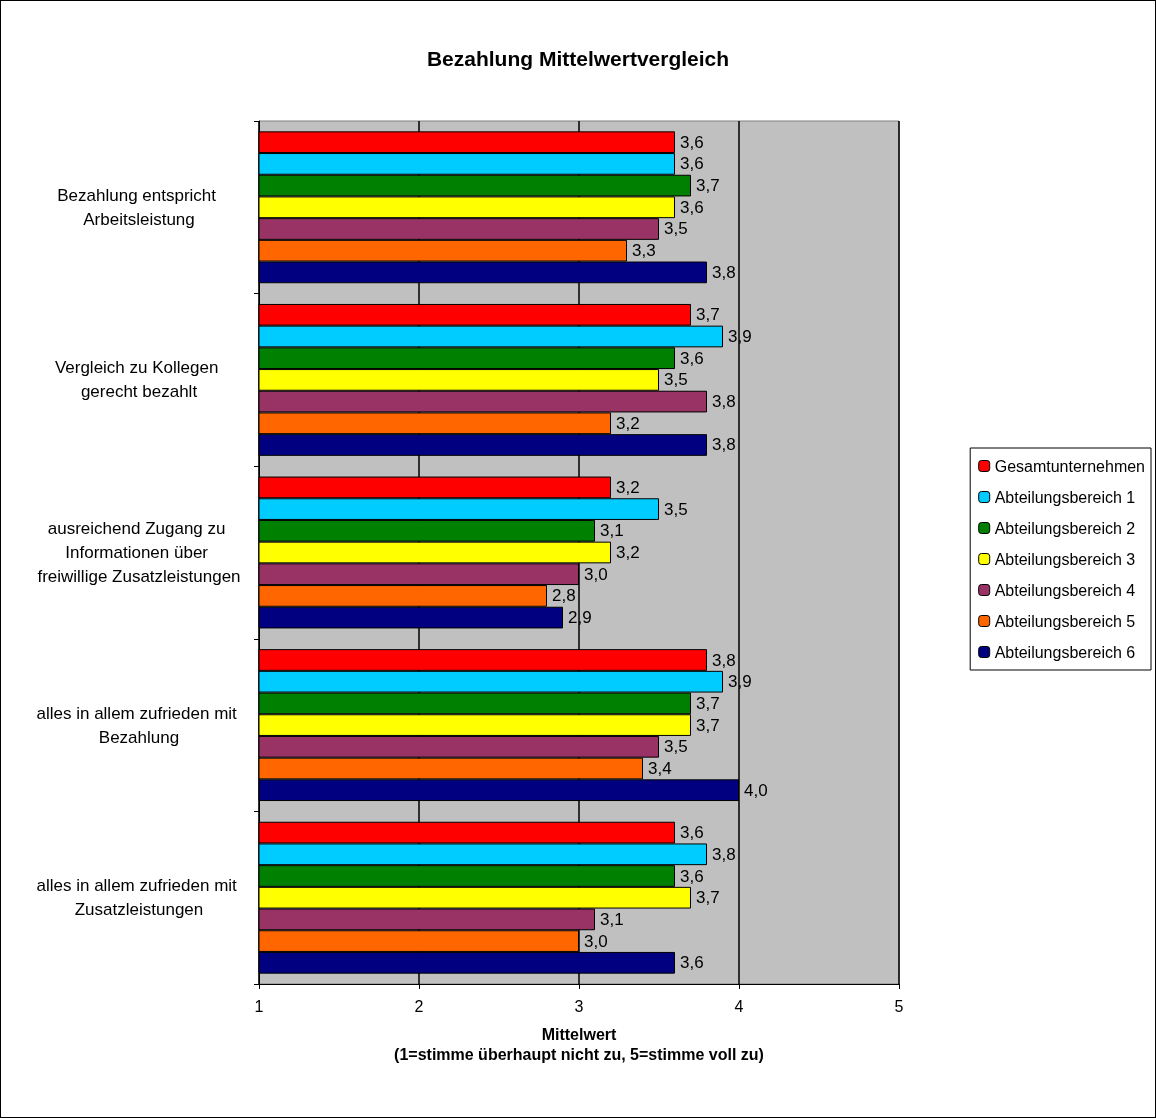 The width and height of the screenshot is (1156, 1118). What do you see at coordinates (644, 251) in the screenshot?
I see `data-label: 3,3` at bounding box center [644, 251].